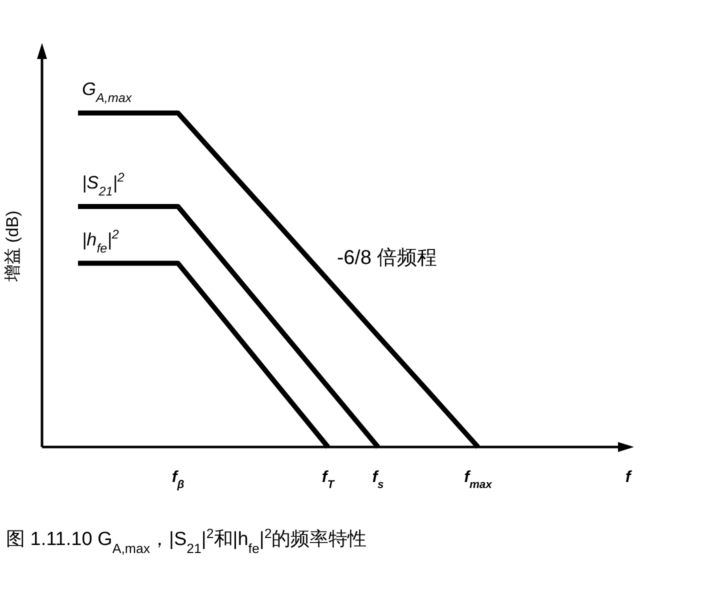 This screenshot has height=595, width=724. Describe the element at coordinates (103, 184) in the screenshot. I see `series-label: |S$_{21}$|$^{2}$` at that location.